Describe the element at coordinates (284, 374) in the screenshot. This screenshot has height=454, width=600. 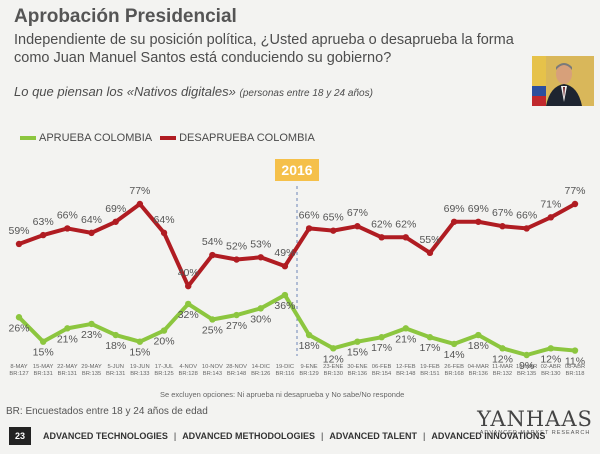
I see `sample-size-label: BR:116` at that location.